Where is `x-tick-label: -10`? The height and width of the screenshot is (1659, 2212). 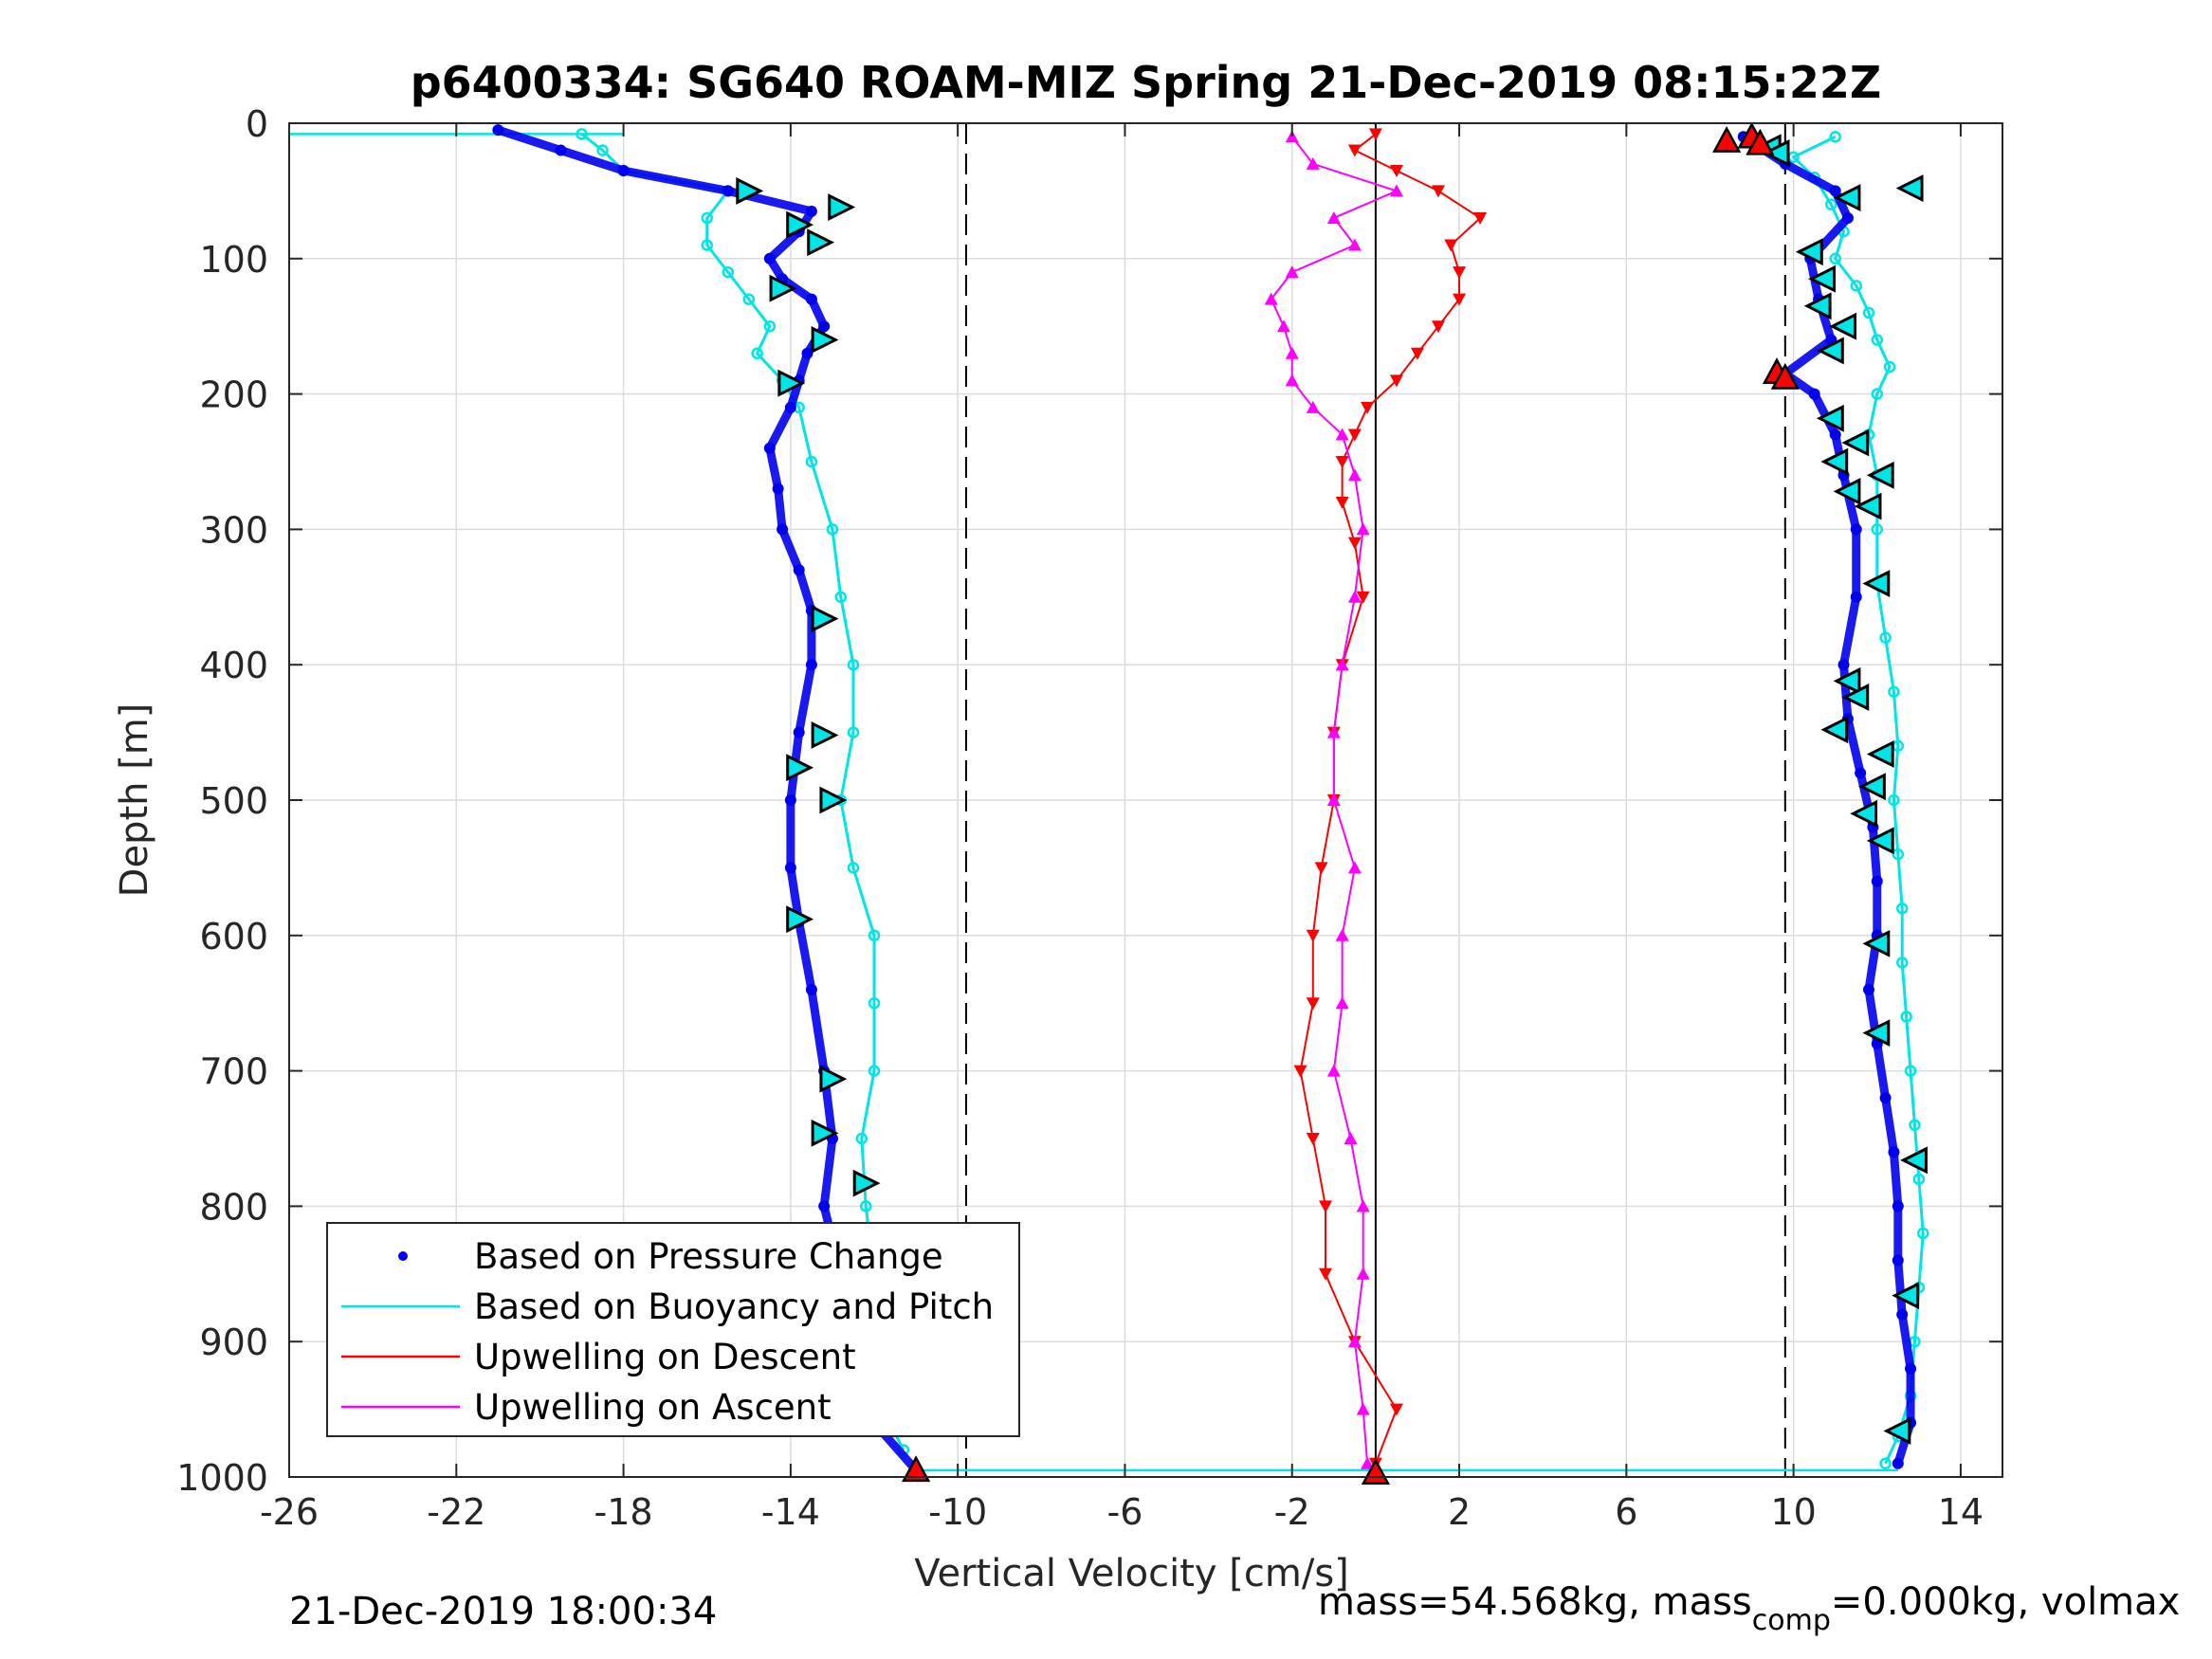
x-tick-label: -10 is located at coordinates (957, 1512).